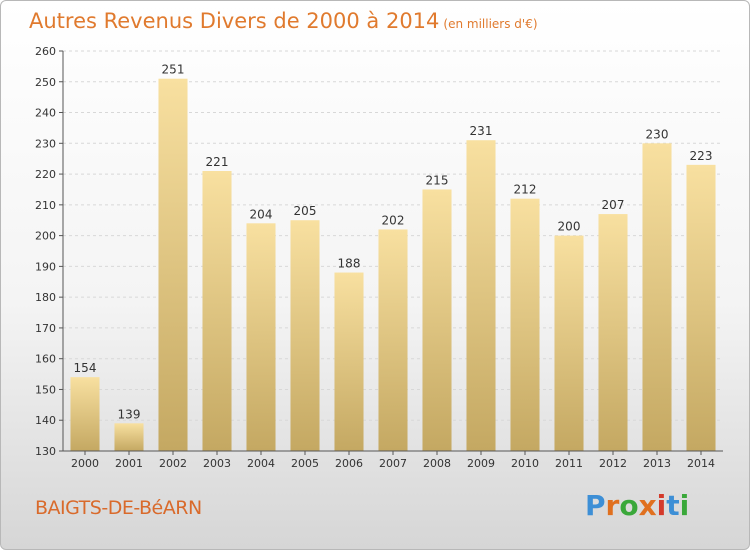  Describe the element at coordinates (45, 328) in the screenshot. I see `y-tick-label: 170` at that location.